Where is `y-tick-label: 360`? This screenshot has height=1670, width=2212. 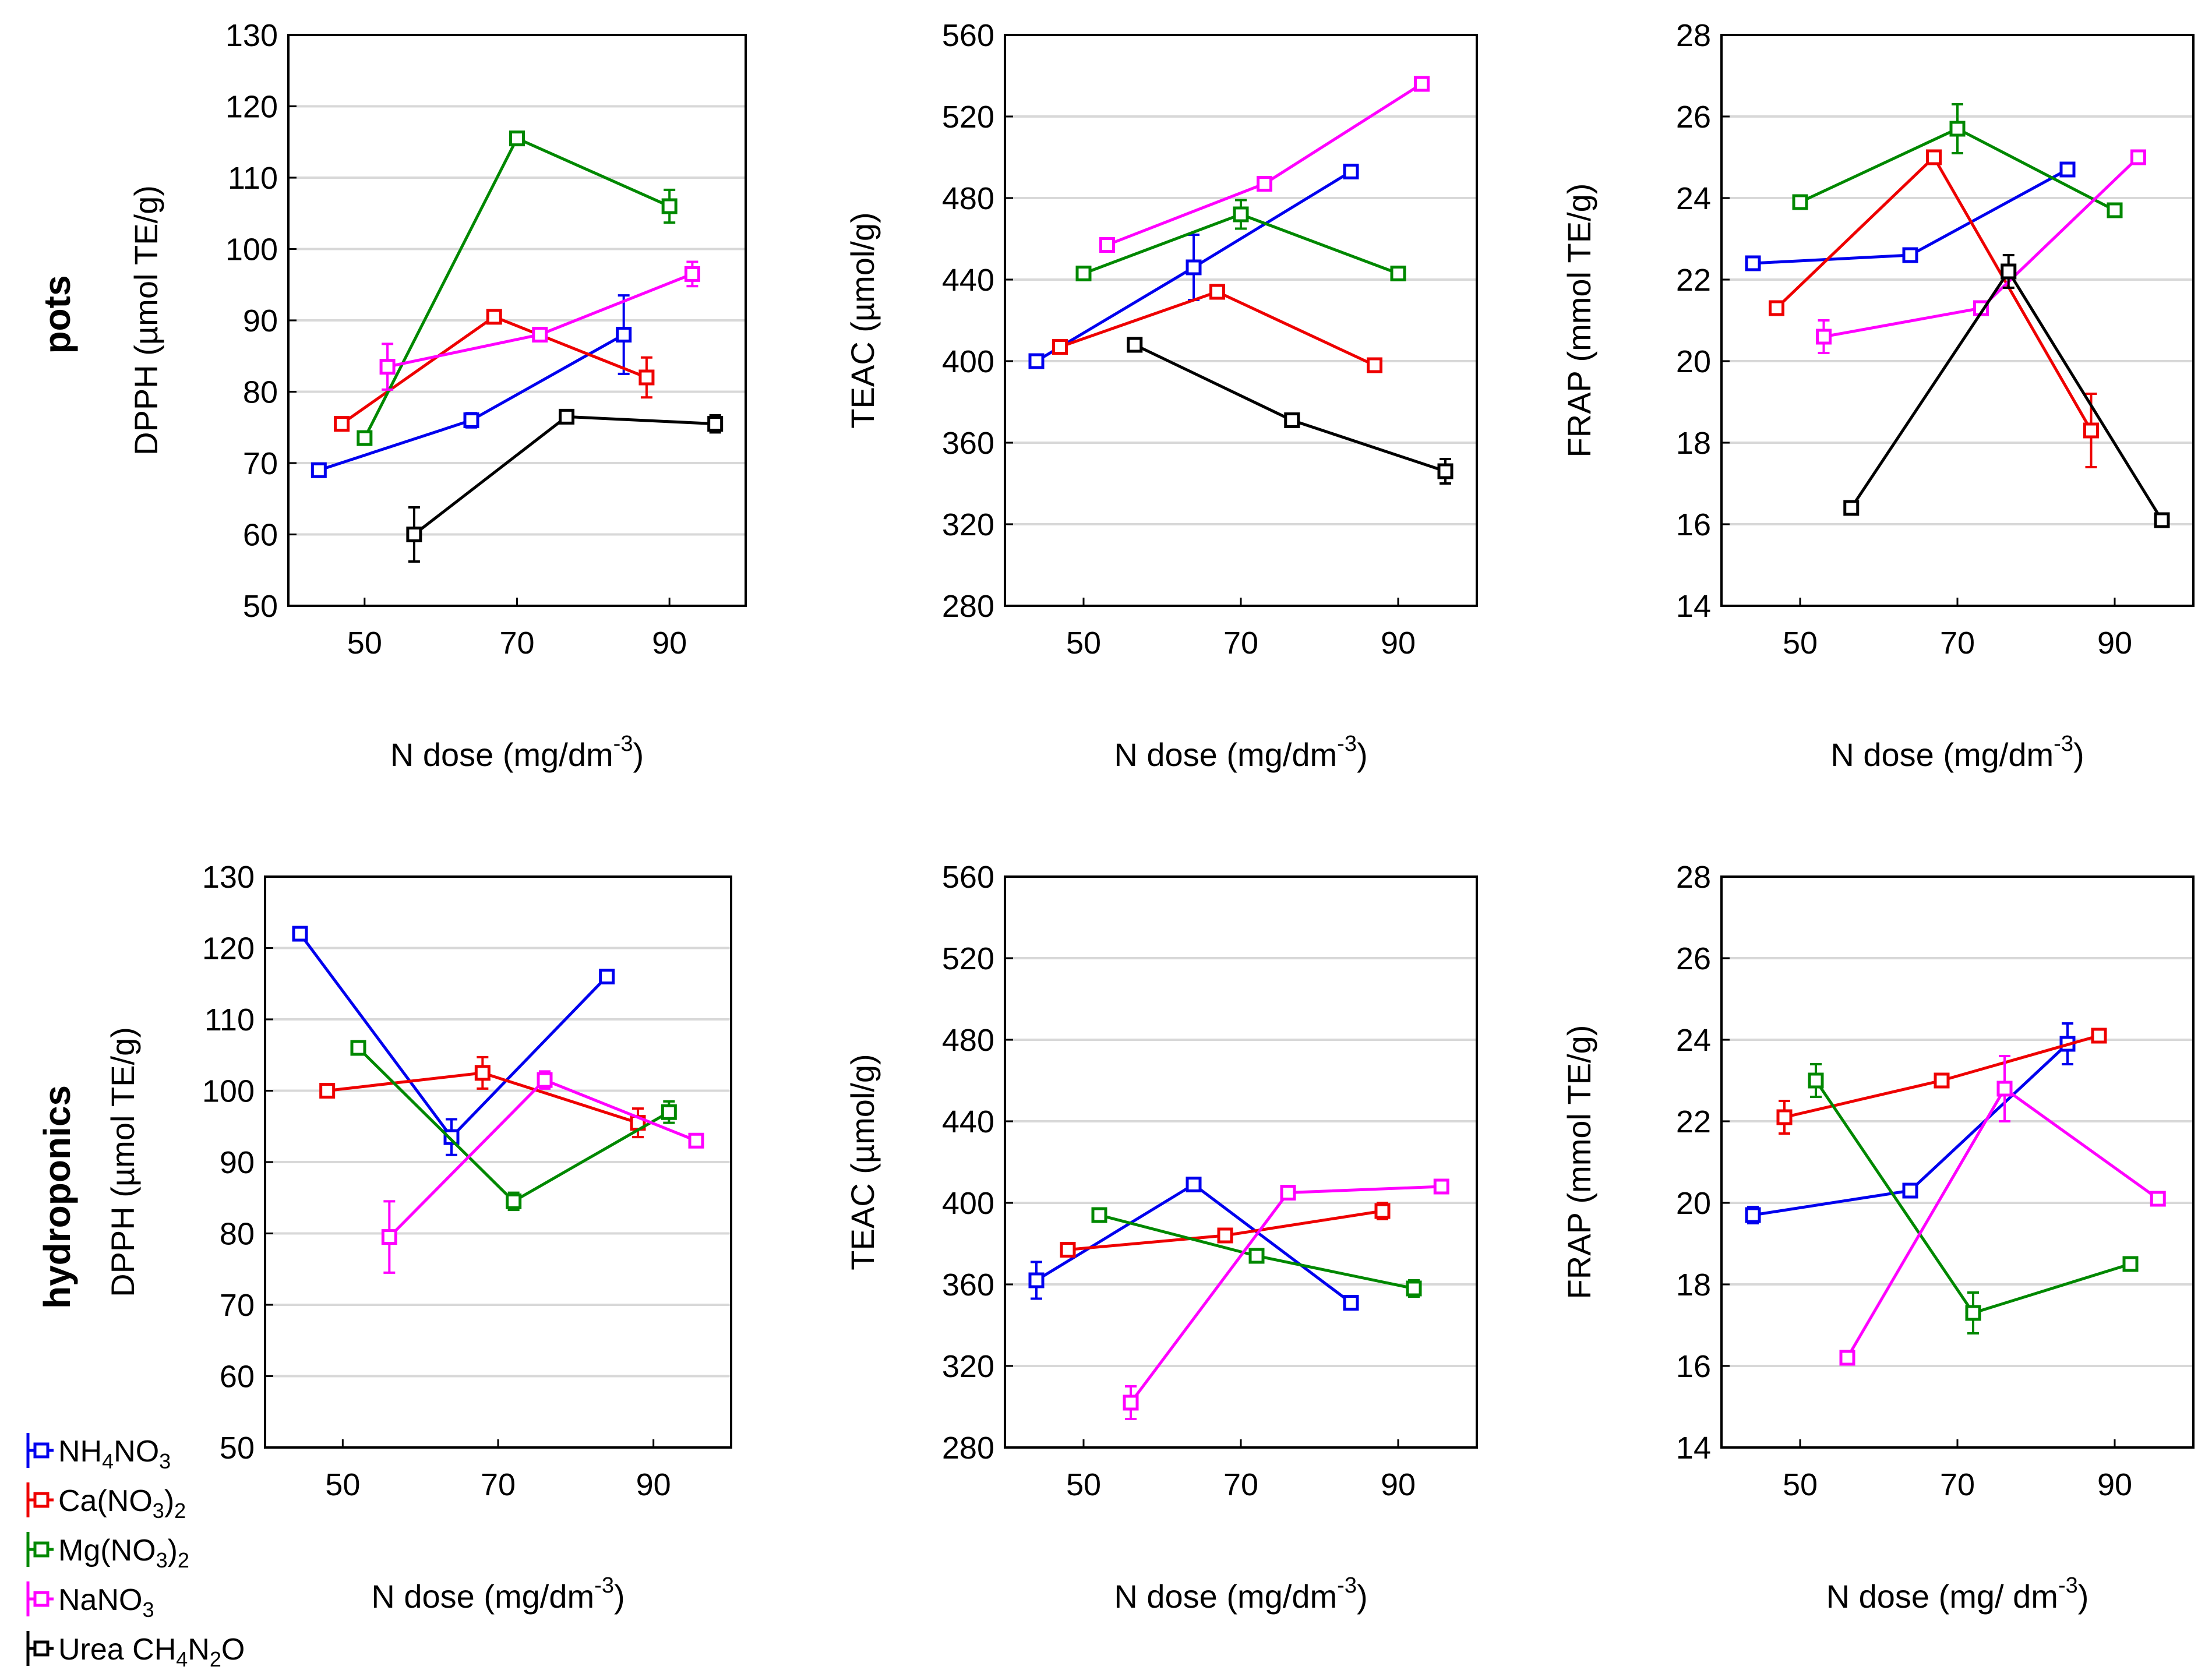
y-tick-label: 360 is located at coordinates (968, 1284).